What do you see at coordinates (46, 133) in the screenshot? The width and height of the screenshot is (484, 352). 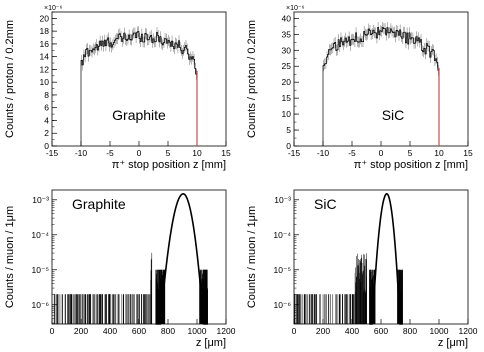 I see `y-tick-label: 2` at bounding box center [46, 133].